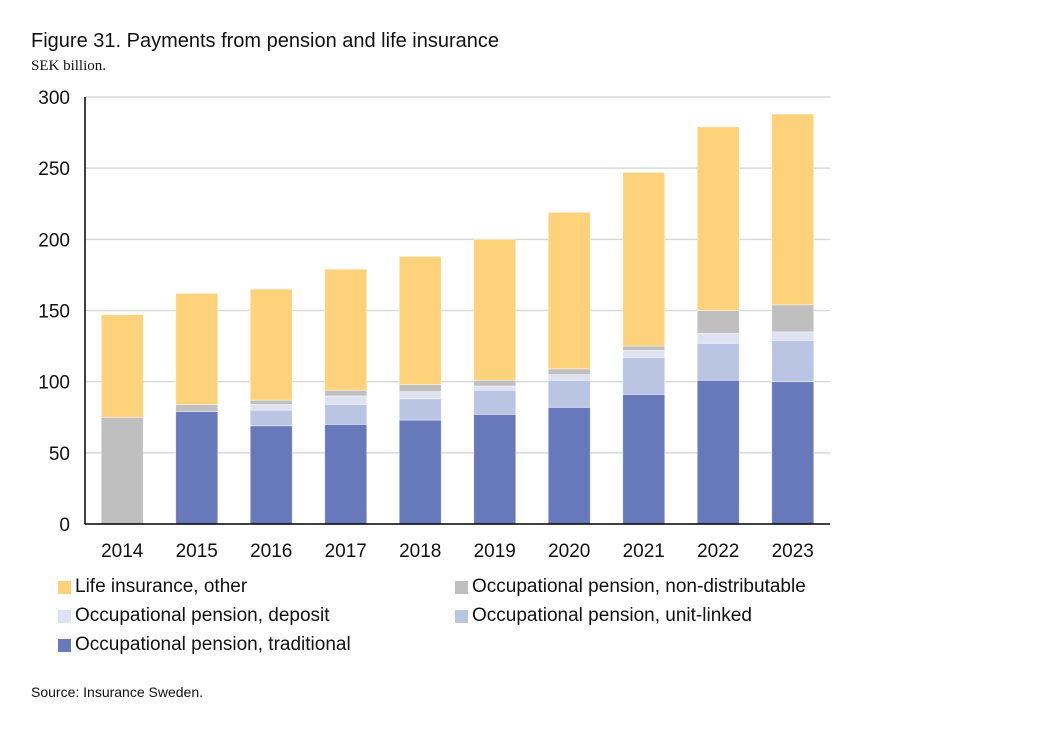  Describe the element at coordinates (54, 383) in the screenshot. I see `y-tick-label: 100` at that location.